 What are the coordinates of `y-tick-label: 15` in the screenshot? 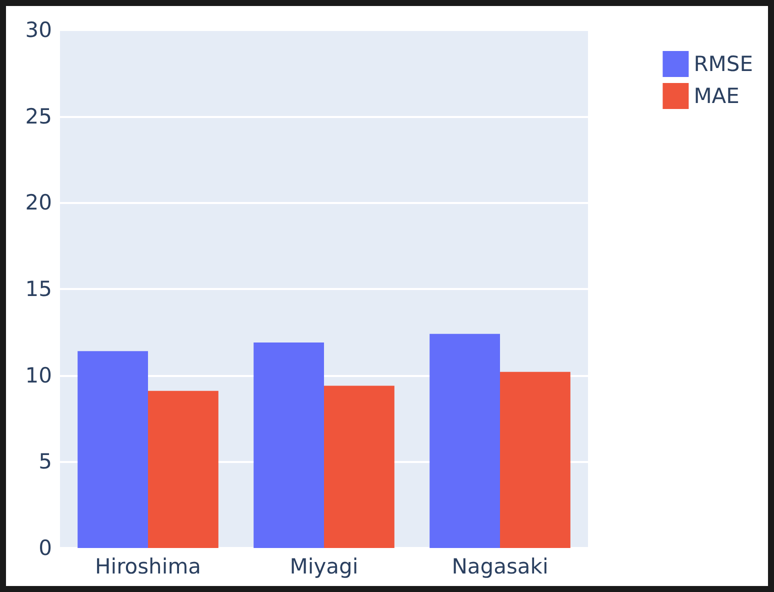 It's located at (38, 289).